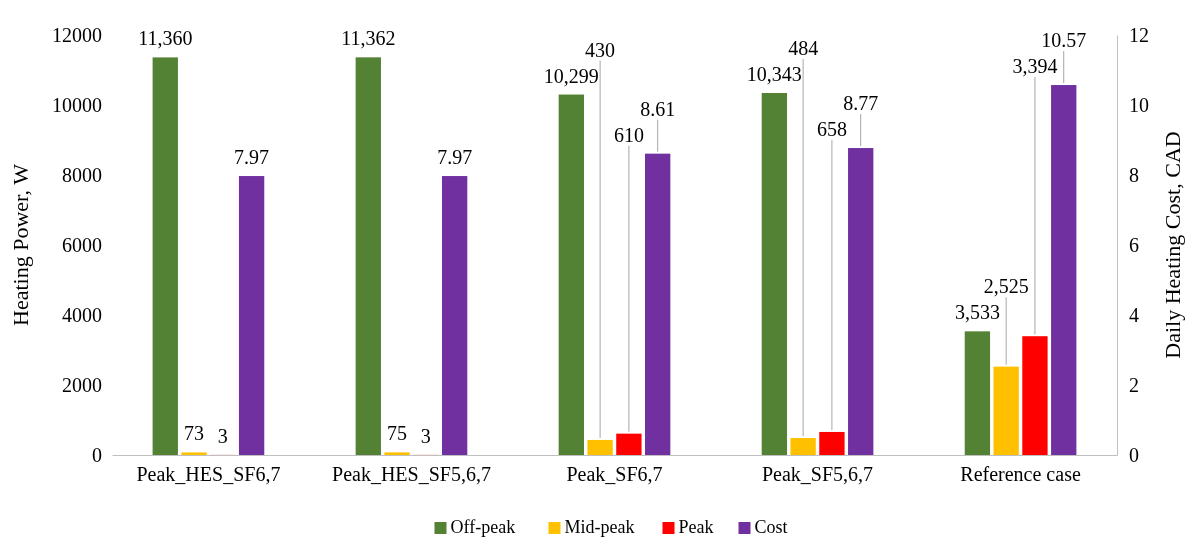 The image size is (1193, 548). Describe the element at coordinates (803, 47) in the screenshot. I see `data-label: 484` at that location.